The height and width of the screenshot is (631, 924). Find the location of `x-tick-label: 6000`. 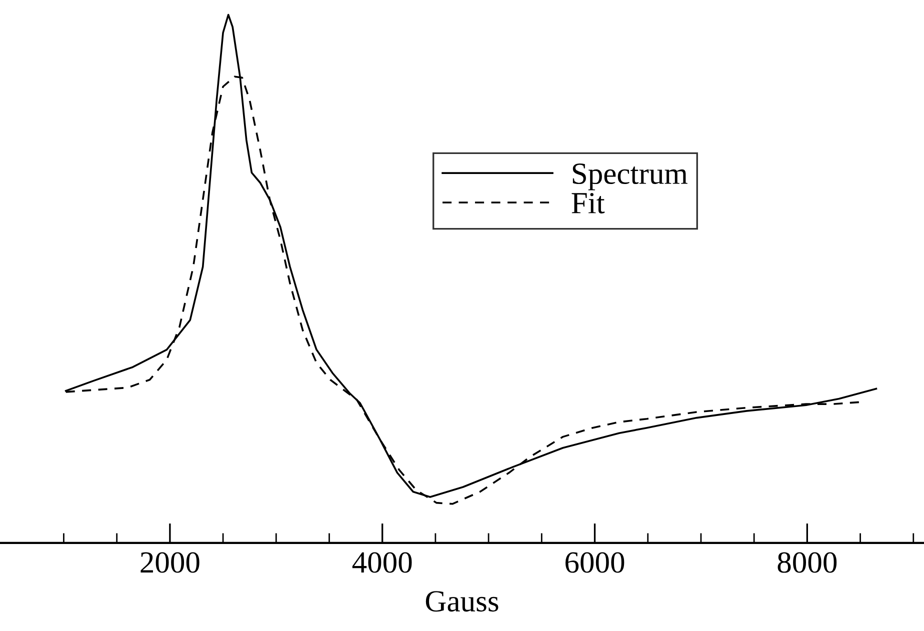

x-tick-label: 6000 is located at coordinates (595, 562).